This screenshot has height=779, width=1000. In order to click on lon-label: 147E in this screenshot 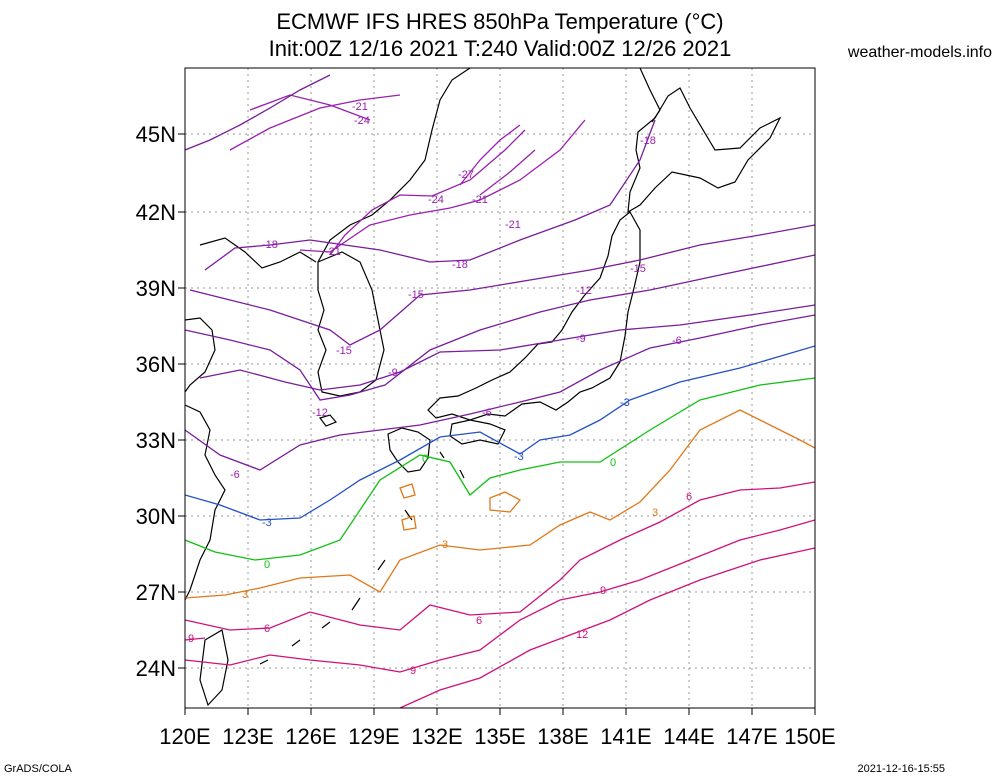, I will do `click(751, 736)`.